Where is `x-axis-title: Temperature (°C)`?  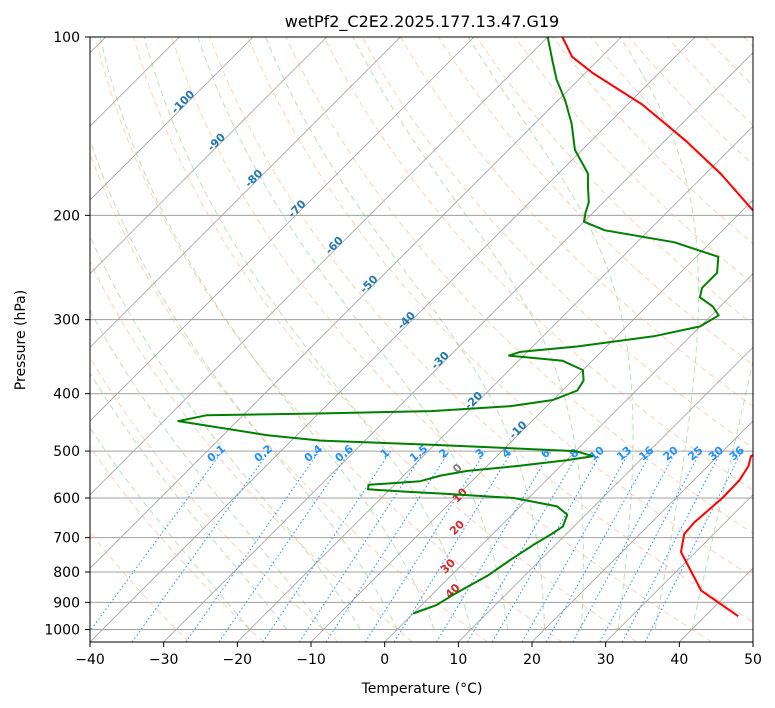
x-axis-title: Temperature (°C) is located at coordinates (422, 689).